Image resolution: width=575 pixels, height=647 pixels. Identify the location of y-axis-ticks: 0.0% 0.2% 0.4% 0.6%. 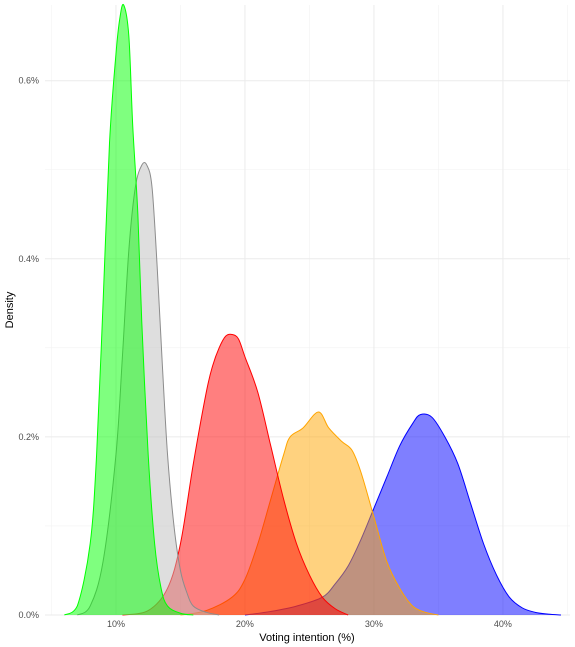
(28, 348).